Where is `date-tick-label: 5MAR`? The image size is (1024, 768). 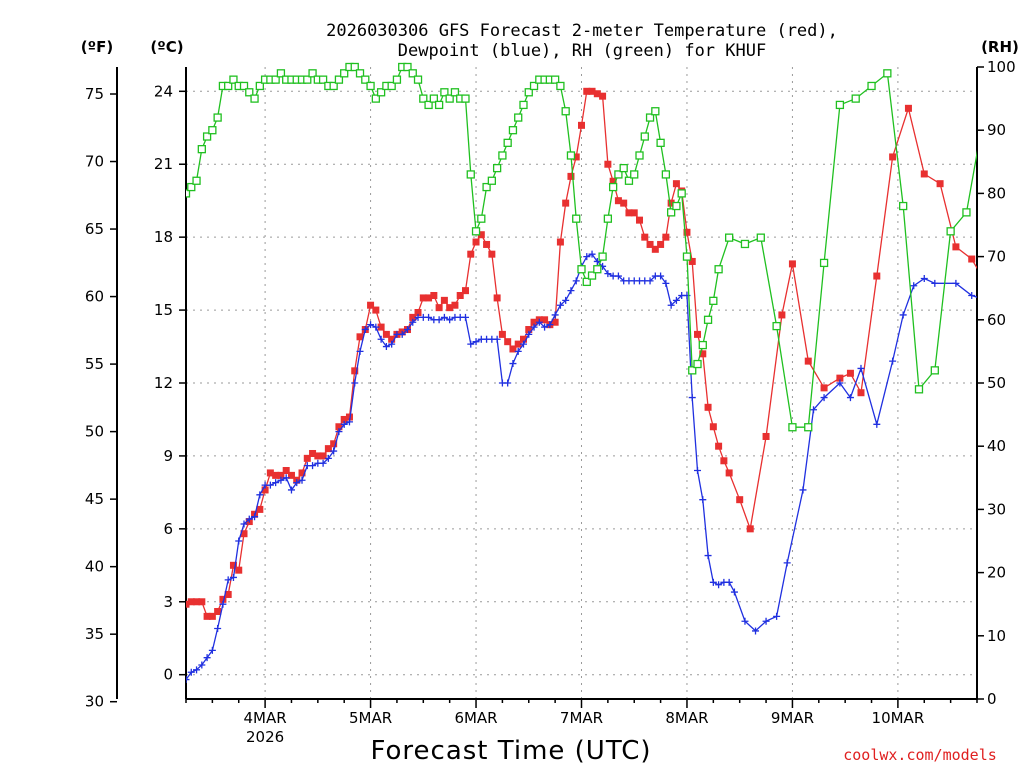 date-tick-label: 5MAR is located at coordinates (370, 718).